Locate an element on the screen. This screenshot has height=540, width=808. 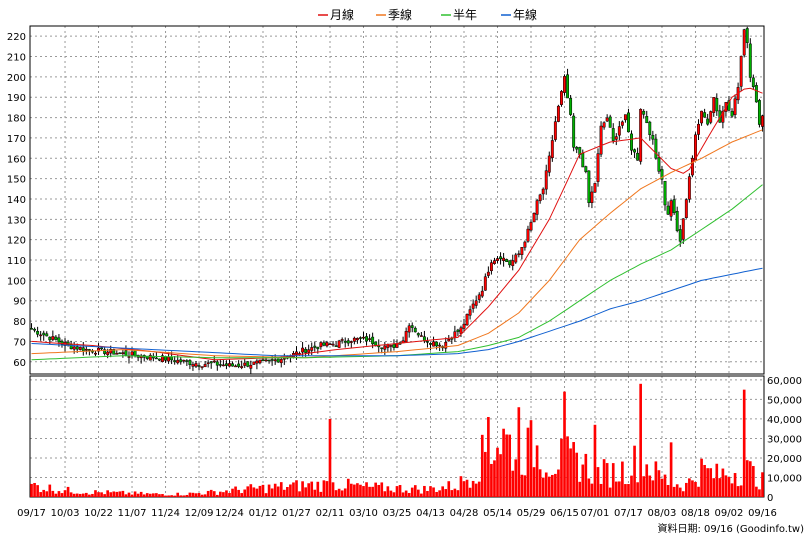
data-date-label: 資料日期: 09/16 (Goodinfo.tw) is located at coordinates (730, 528).